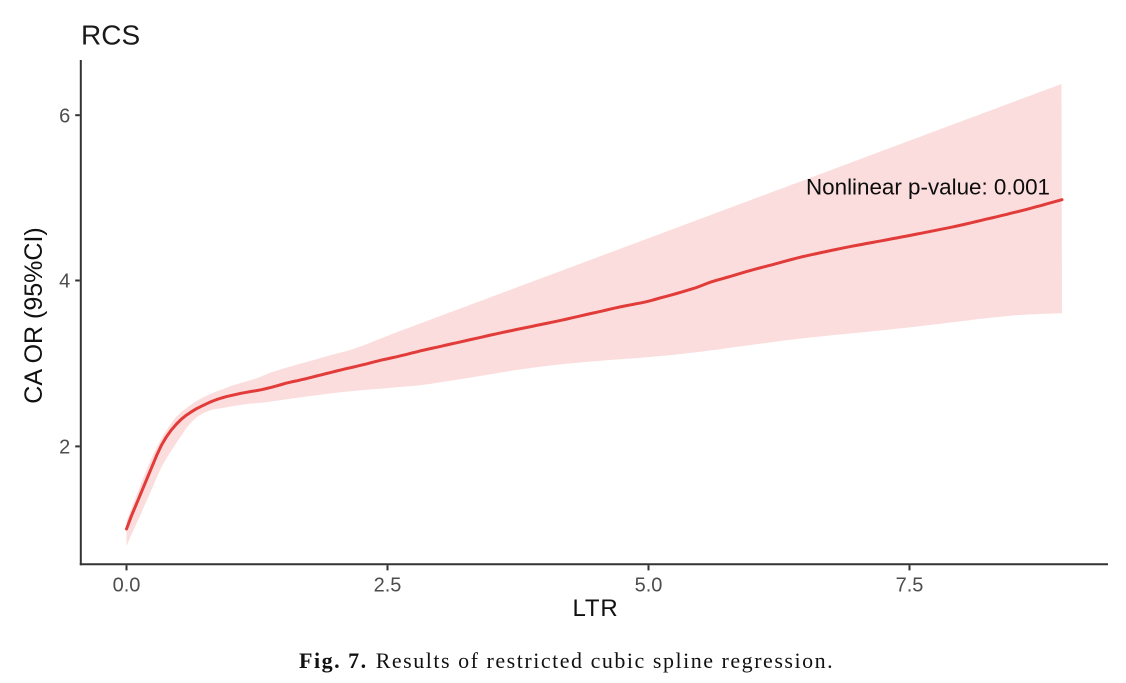  Describe the element at coordinates (34, 315) in the screenshot. I see `svg-text: CA OR (95%CI)` at that location.